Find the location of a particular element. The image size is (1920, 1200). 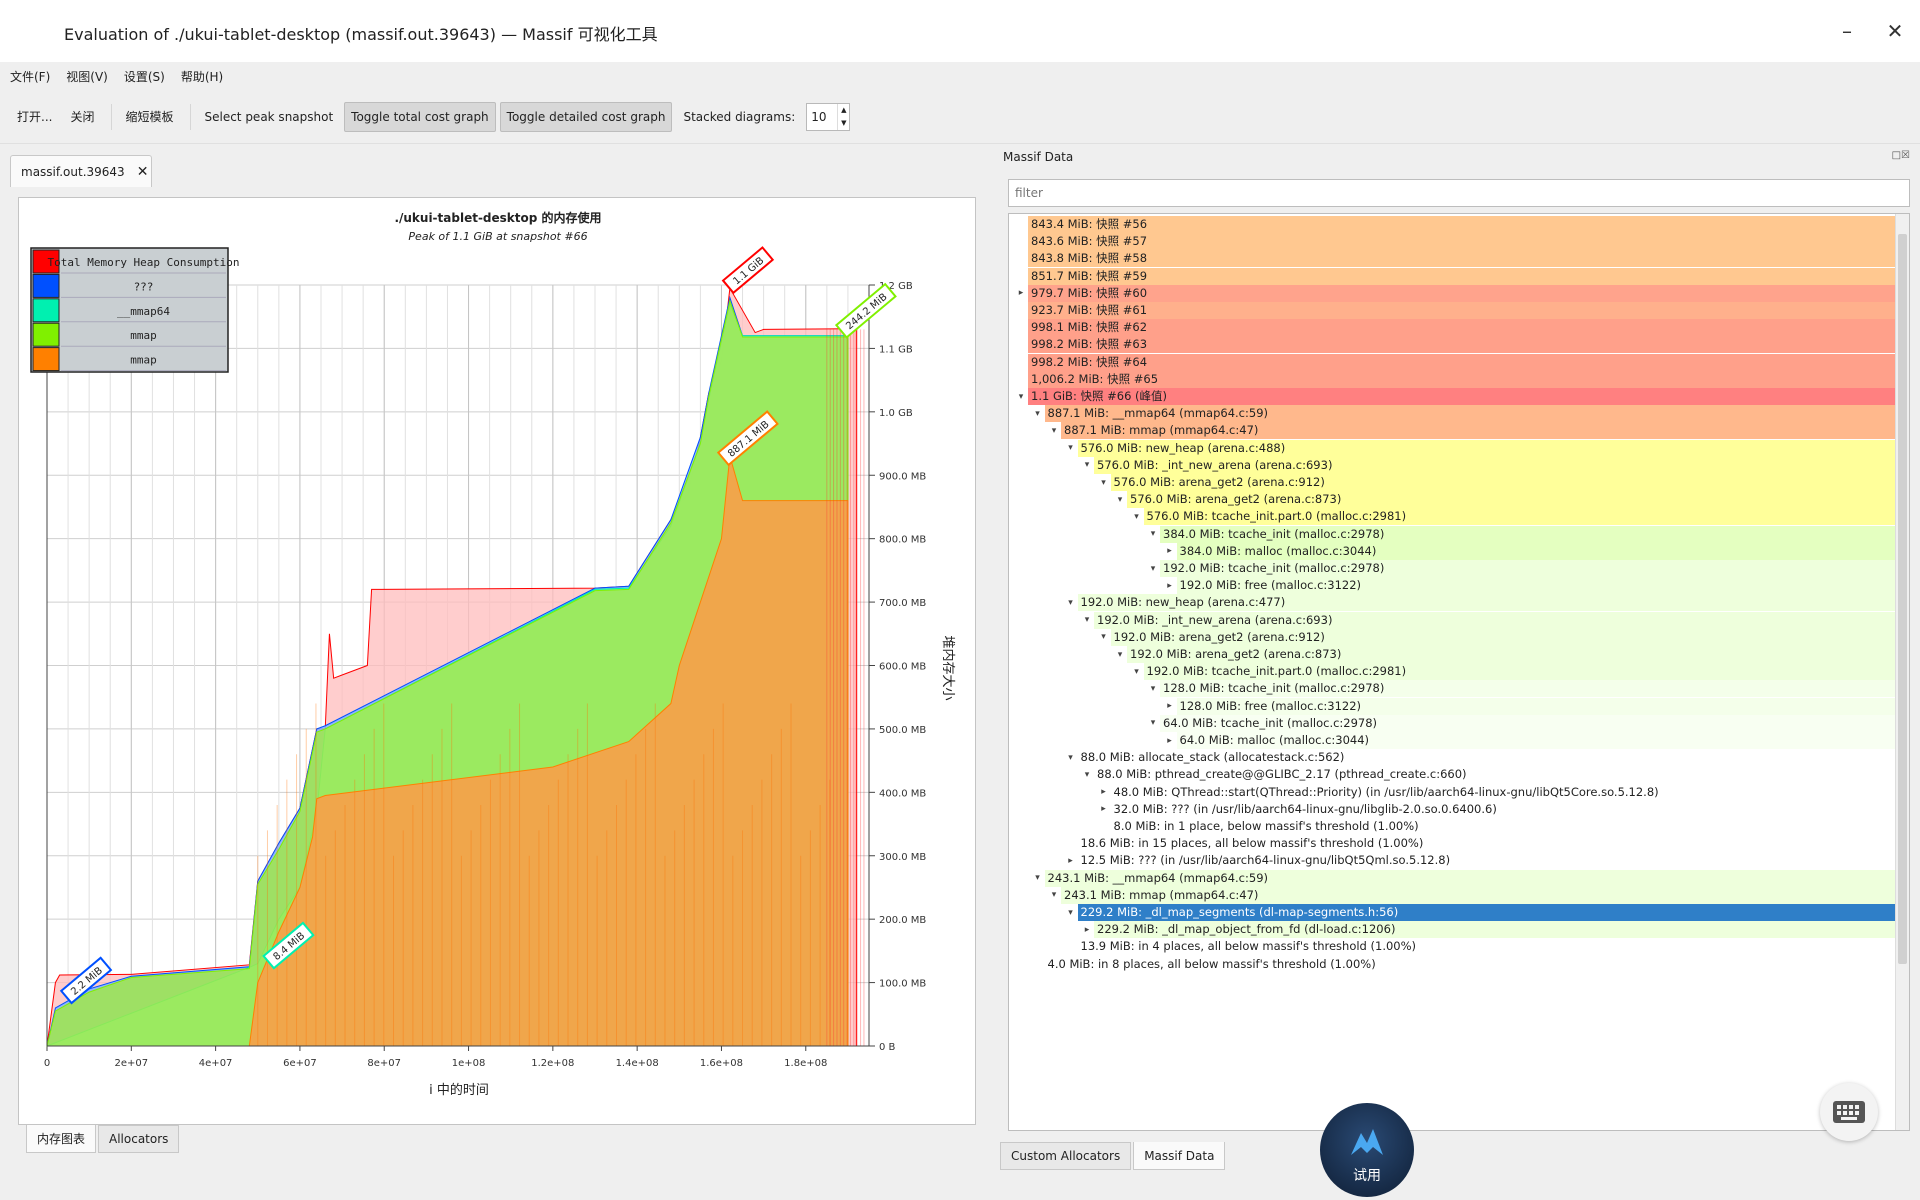

tree-row: ▾ 384.0 MiB: tcache_init (malloc.c:2978) is located at coordinates (1453, 534).